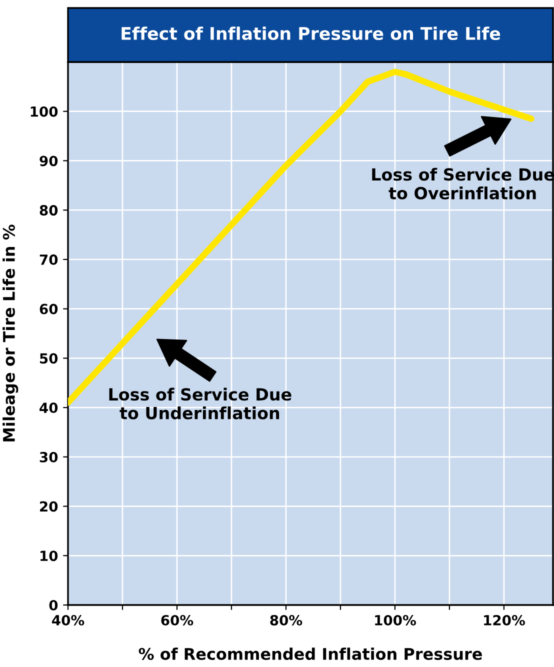 This screenshot has height=667, width=554. What do you see at coordinates (49, 506) in the screenshot?
I see `y-tick-label: 20` at bounding box center [49, 506].